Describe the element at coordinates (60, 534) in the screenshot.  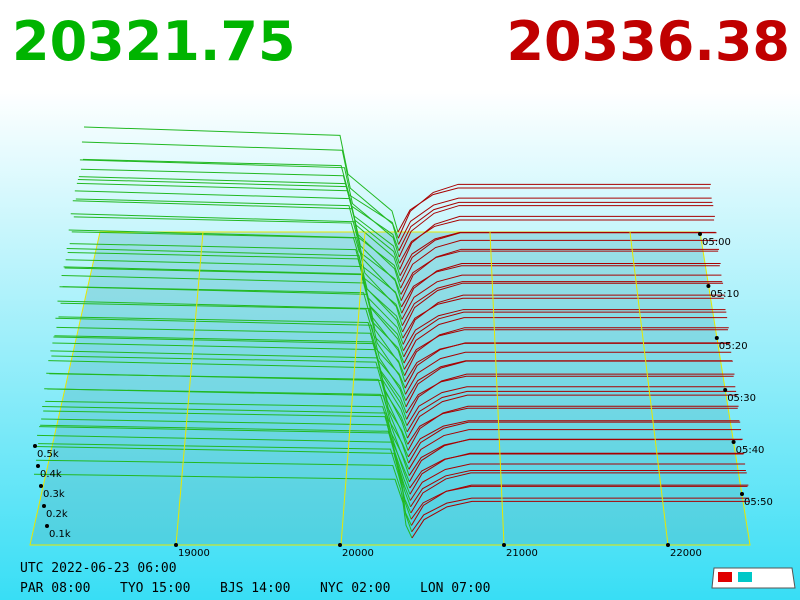
I see `depth-label: 0.1k` at that location.